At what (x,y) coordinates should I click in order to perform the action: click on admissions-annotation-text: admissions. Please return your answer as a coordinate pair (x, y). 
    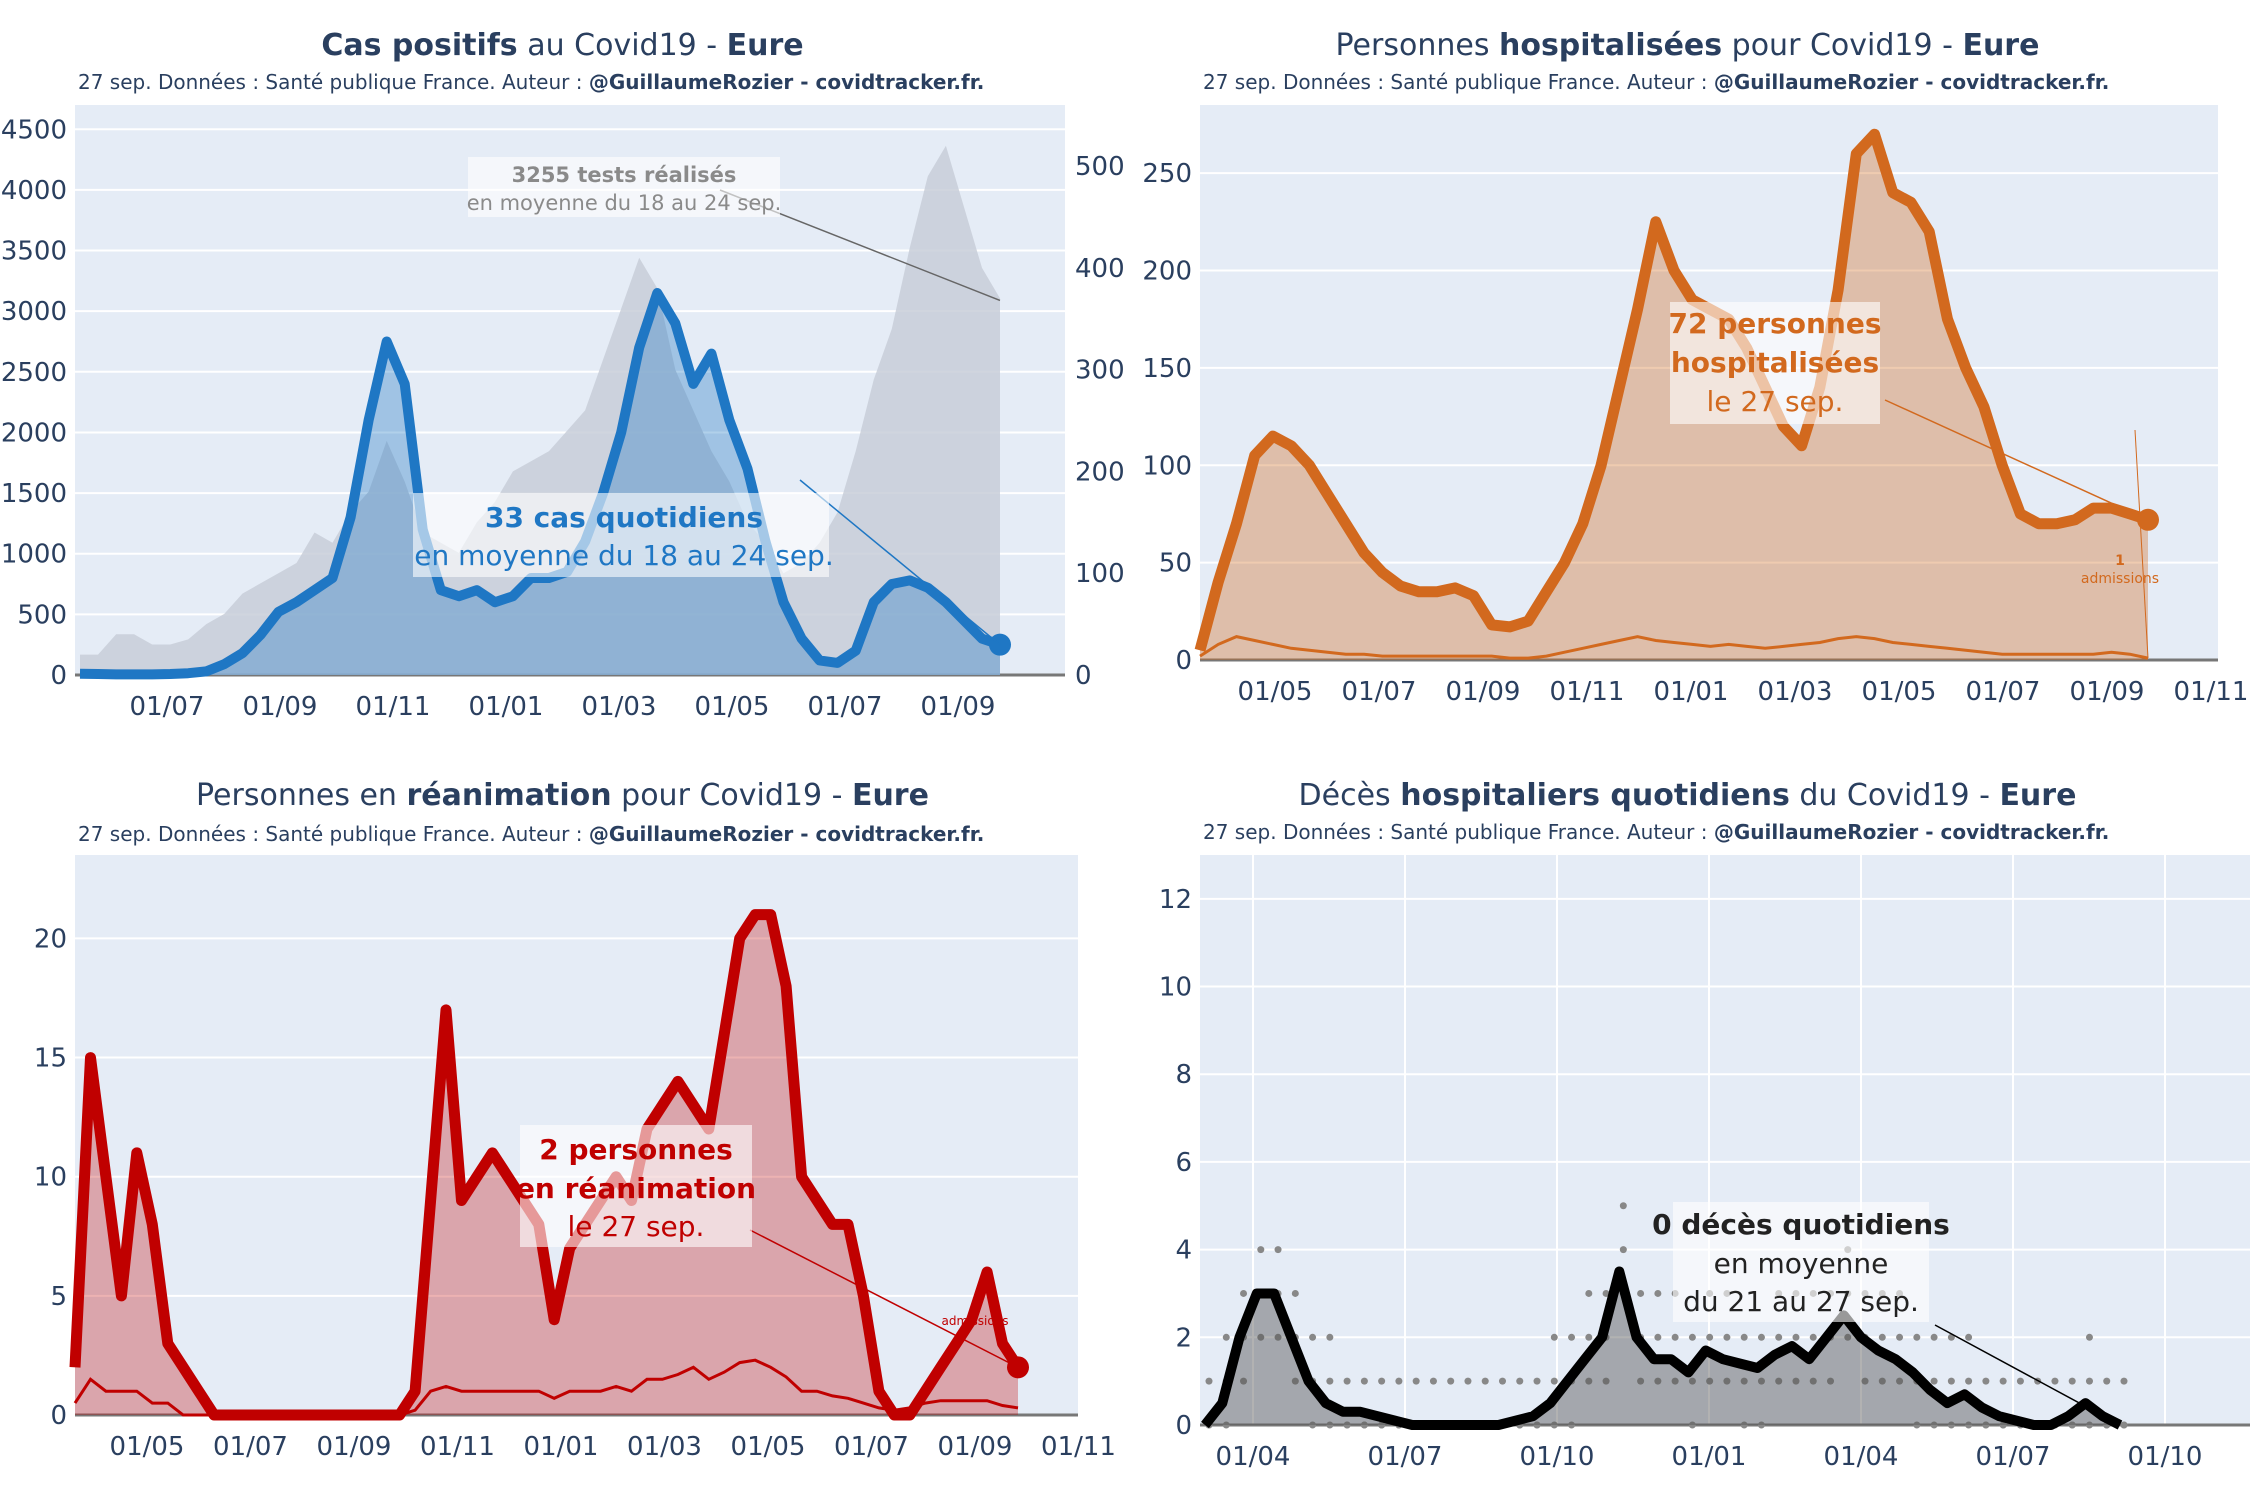
    Looking at the image, I should click on (2120, 579).